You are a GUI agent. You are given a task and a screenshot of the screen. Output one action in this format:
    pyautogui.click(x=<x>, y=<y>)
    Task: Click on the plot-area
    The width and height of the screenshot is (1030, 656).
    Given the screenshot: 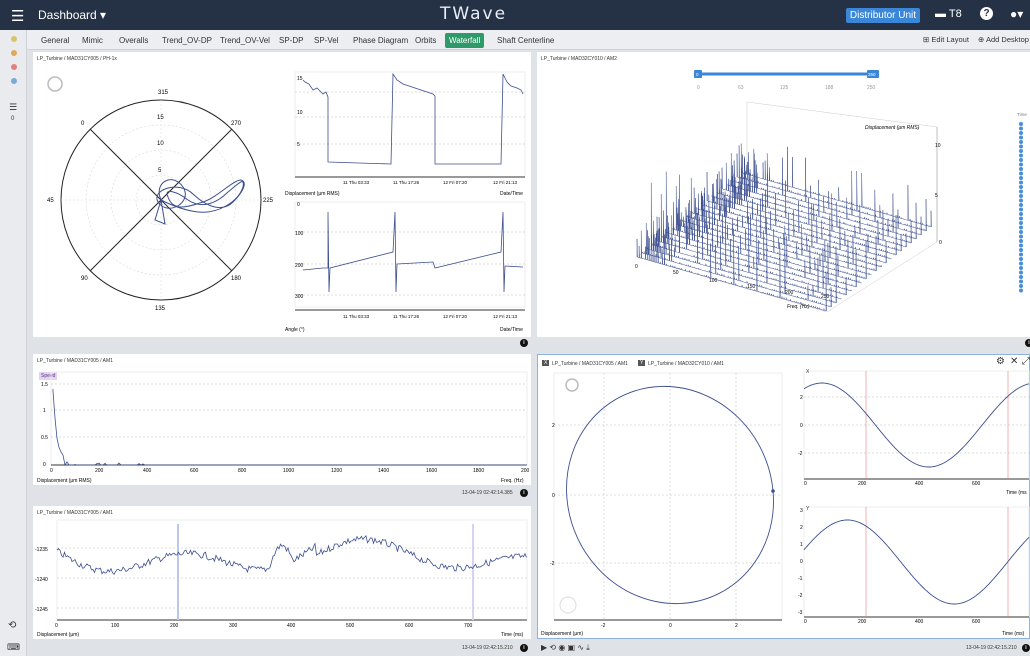 What is the action you would take?
    pyautogui.click(x=289, y=418)
    